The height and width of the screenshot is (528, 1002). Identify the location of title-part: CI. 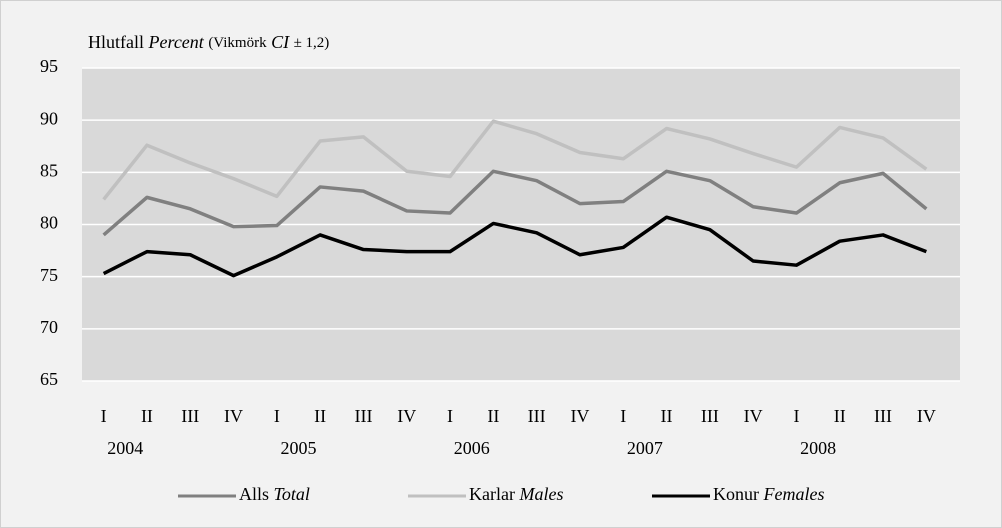
(280, 42).